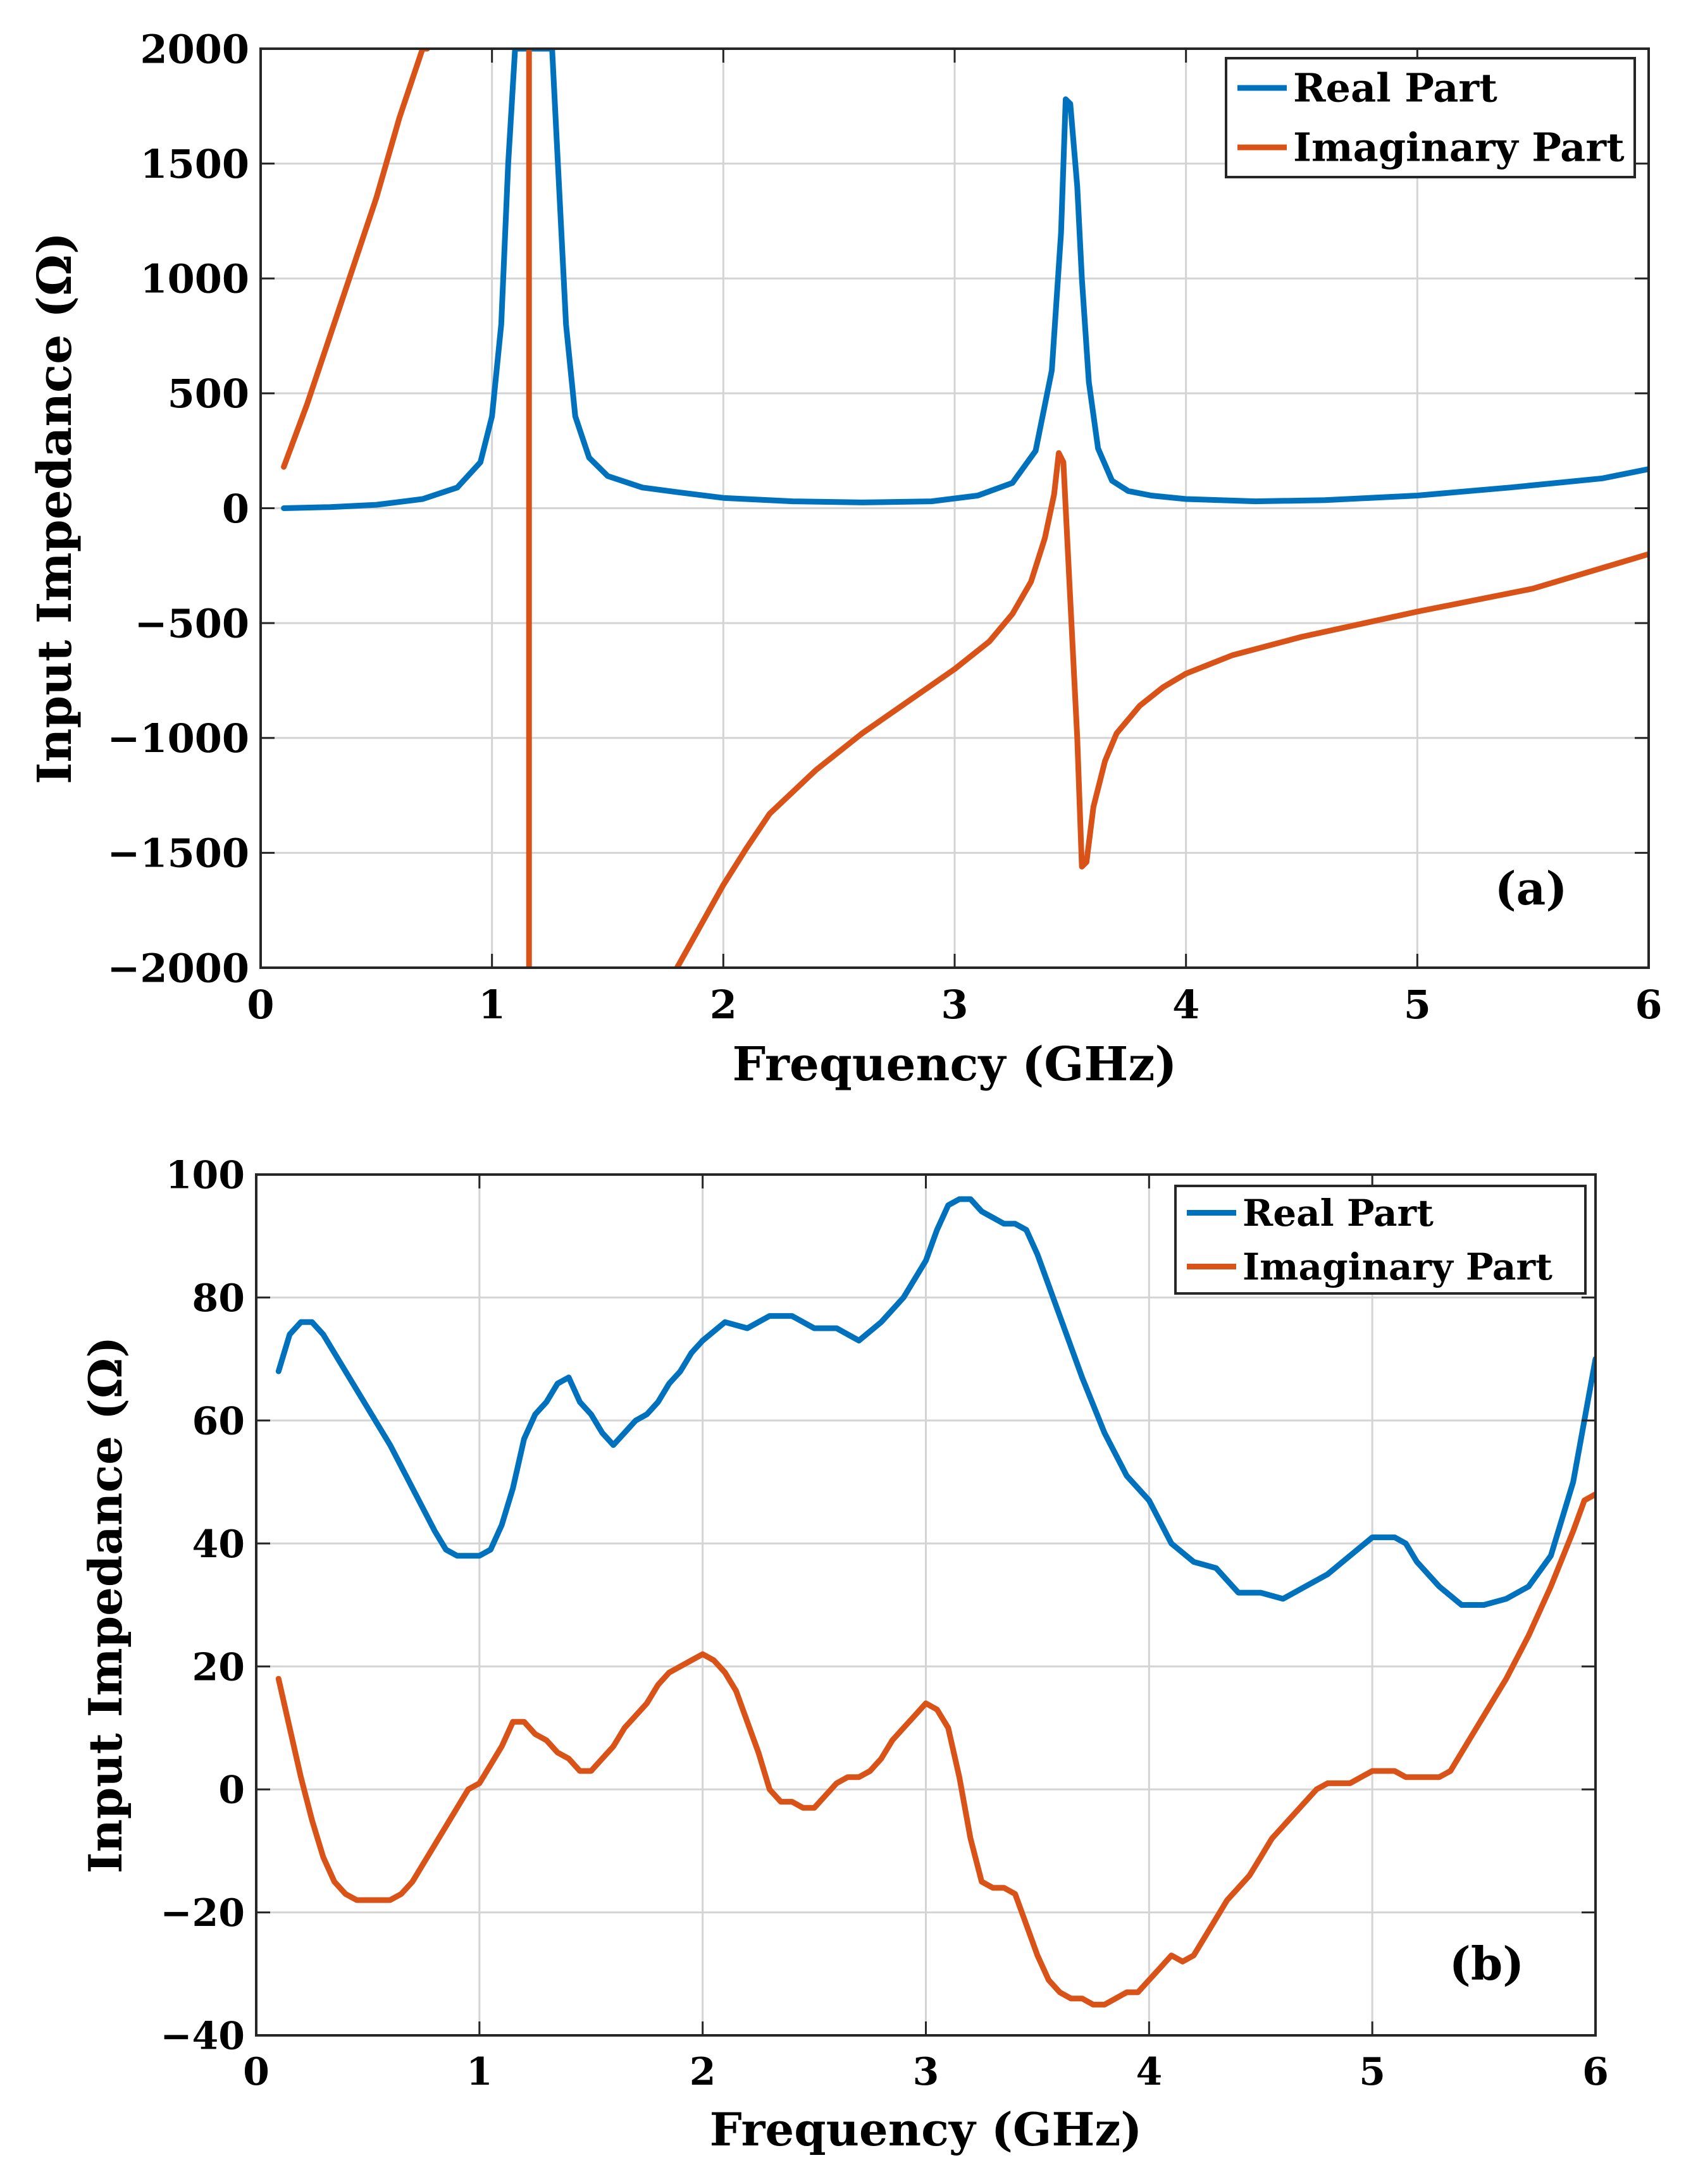  Describe the element at coordinates (1486, 1963) in the screenshot. I see `panel-label: (b)` at that location.